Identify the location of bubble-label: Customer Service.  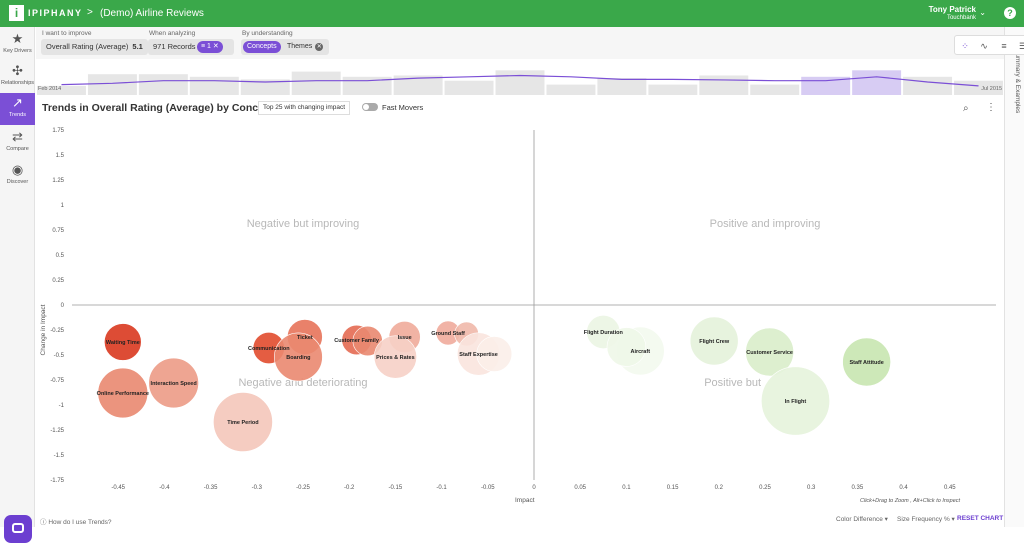
(769, 353).